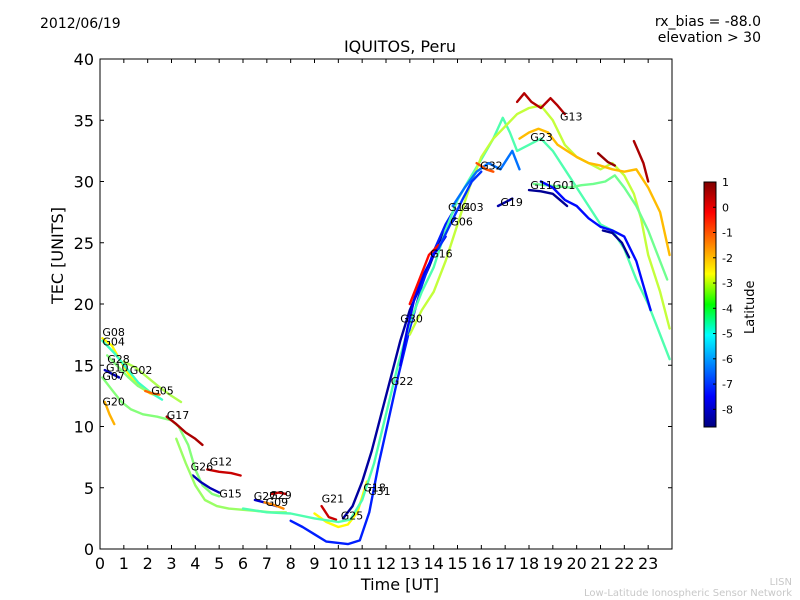 The width and height of the screenshot is (800, 600). Describe the element at coordinates (461, 222) in the screenshot. I see `satellite-label-G06: G06` at that location.